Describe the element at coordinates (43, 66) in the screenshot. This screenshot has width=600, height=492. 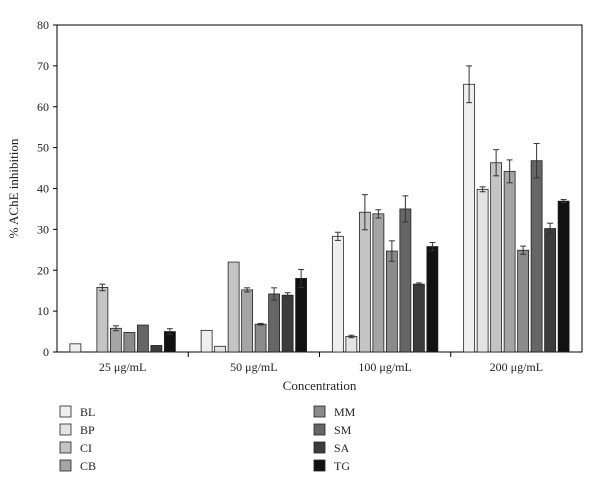
I see `y-tick-label: 70` at that location.